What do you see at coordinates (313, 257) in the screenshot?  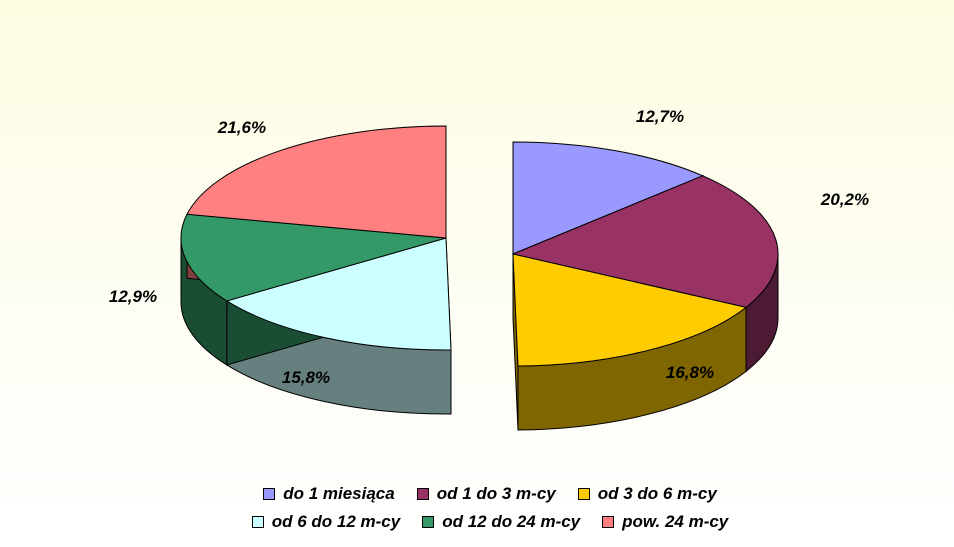 I see `slice-od-12-do-24-m-cy` at bounding box center [313, 257].